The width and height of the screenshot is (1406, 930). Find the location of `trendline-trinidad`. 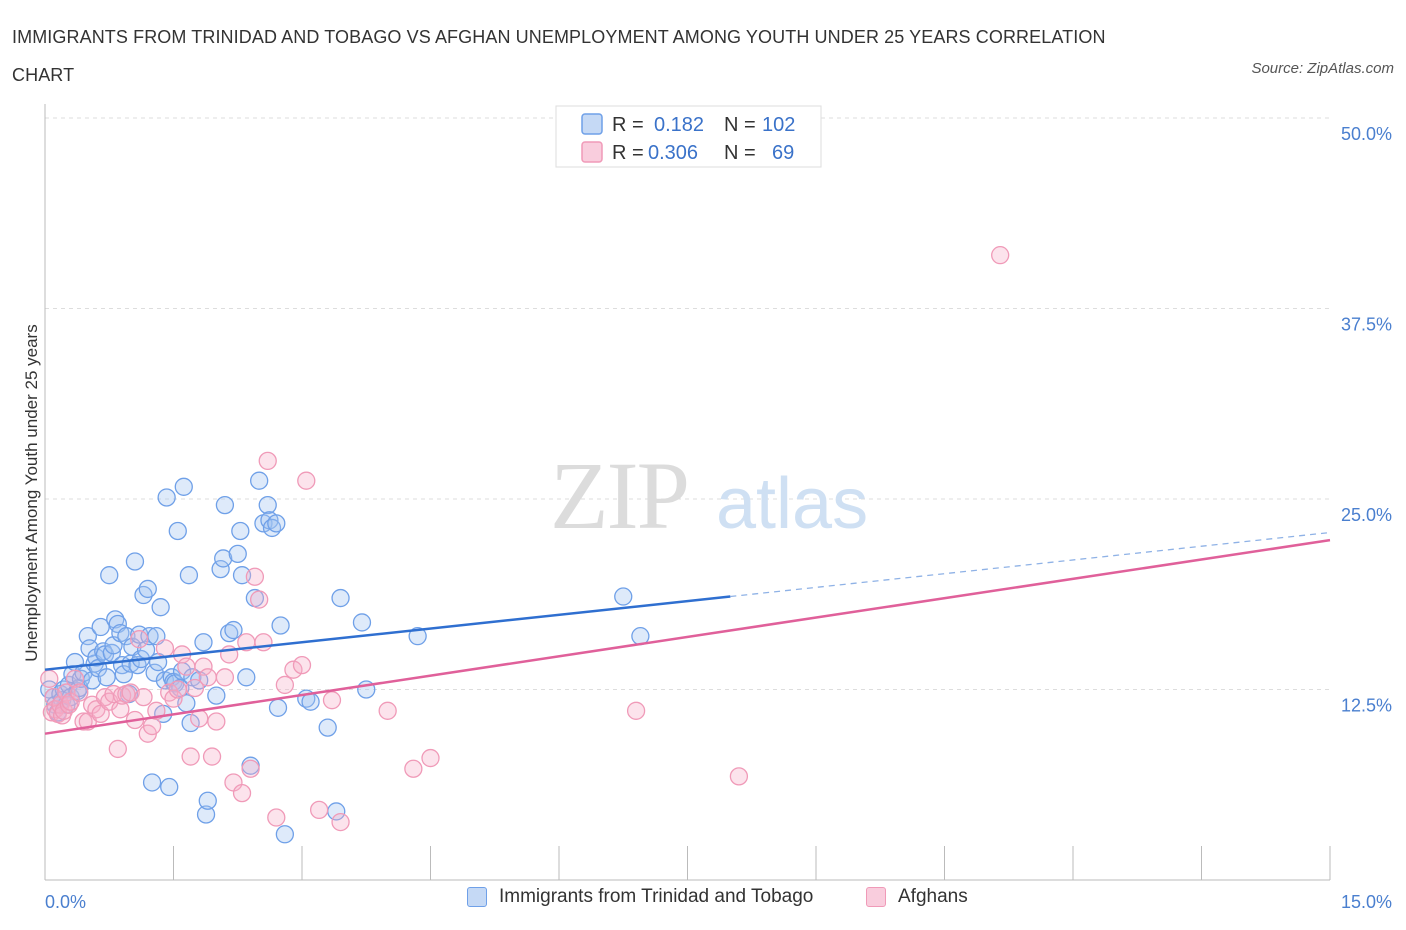

trendline-trinidad is located at coordinates (387, 633).